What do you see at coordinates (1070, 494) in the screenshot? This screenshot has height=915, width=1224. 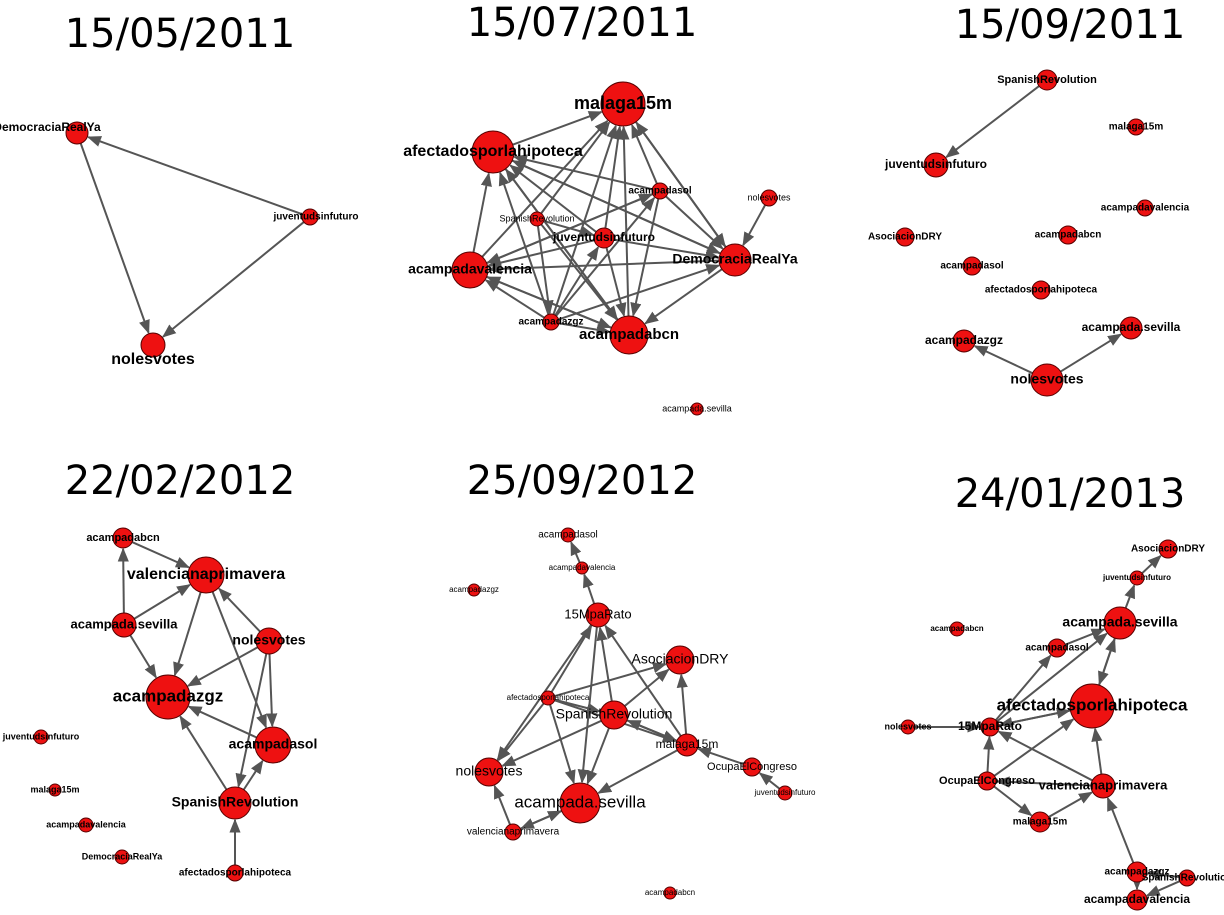 I see `panel-date-title: 24/01/2013` at bounding box center [1070, 494].